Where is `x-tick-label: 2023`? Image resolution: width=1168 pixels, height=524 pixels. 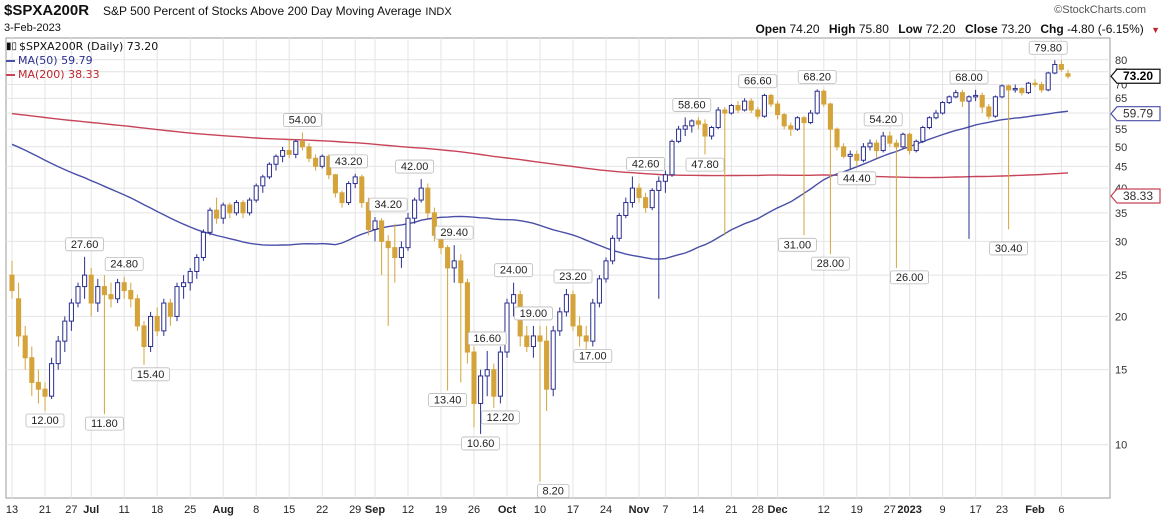 x-tick-label: 2023 is located at coordinates (909, 510).